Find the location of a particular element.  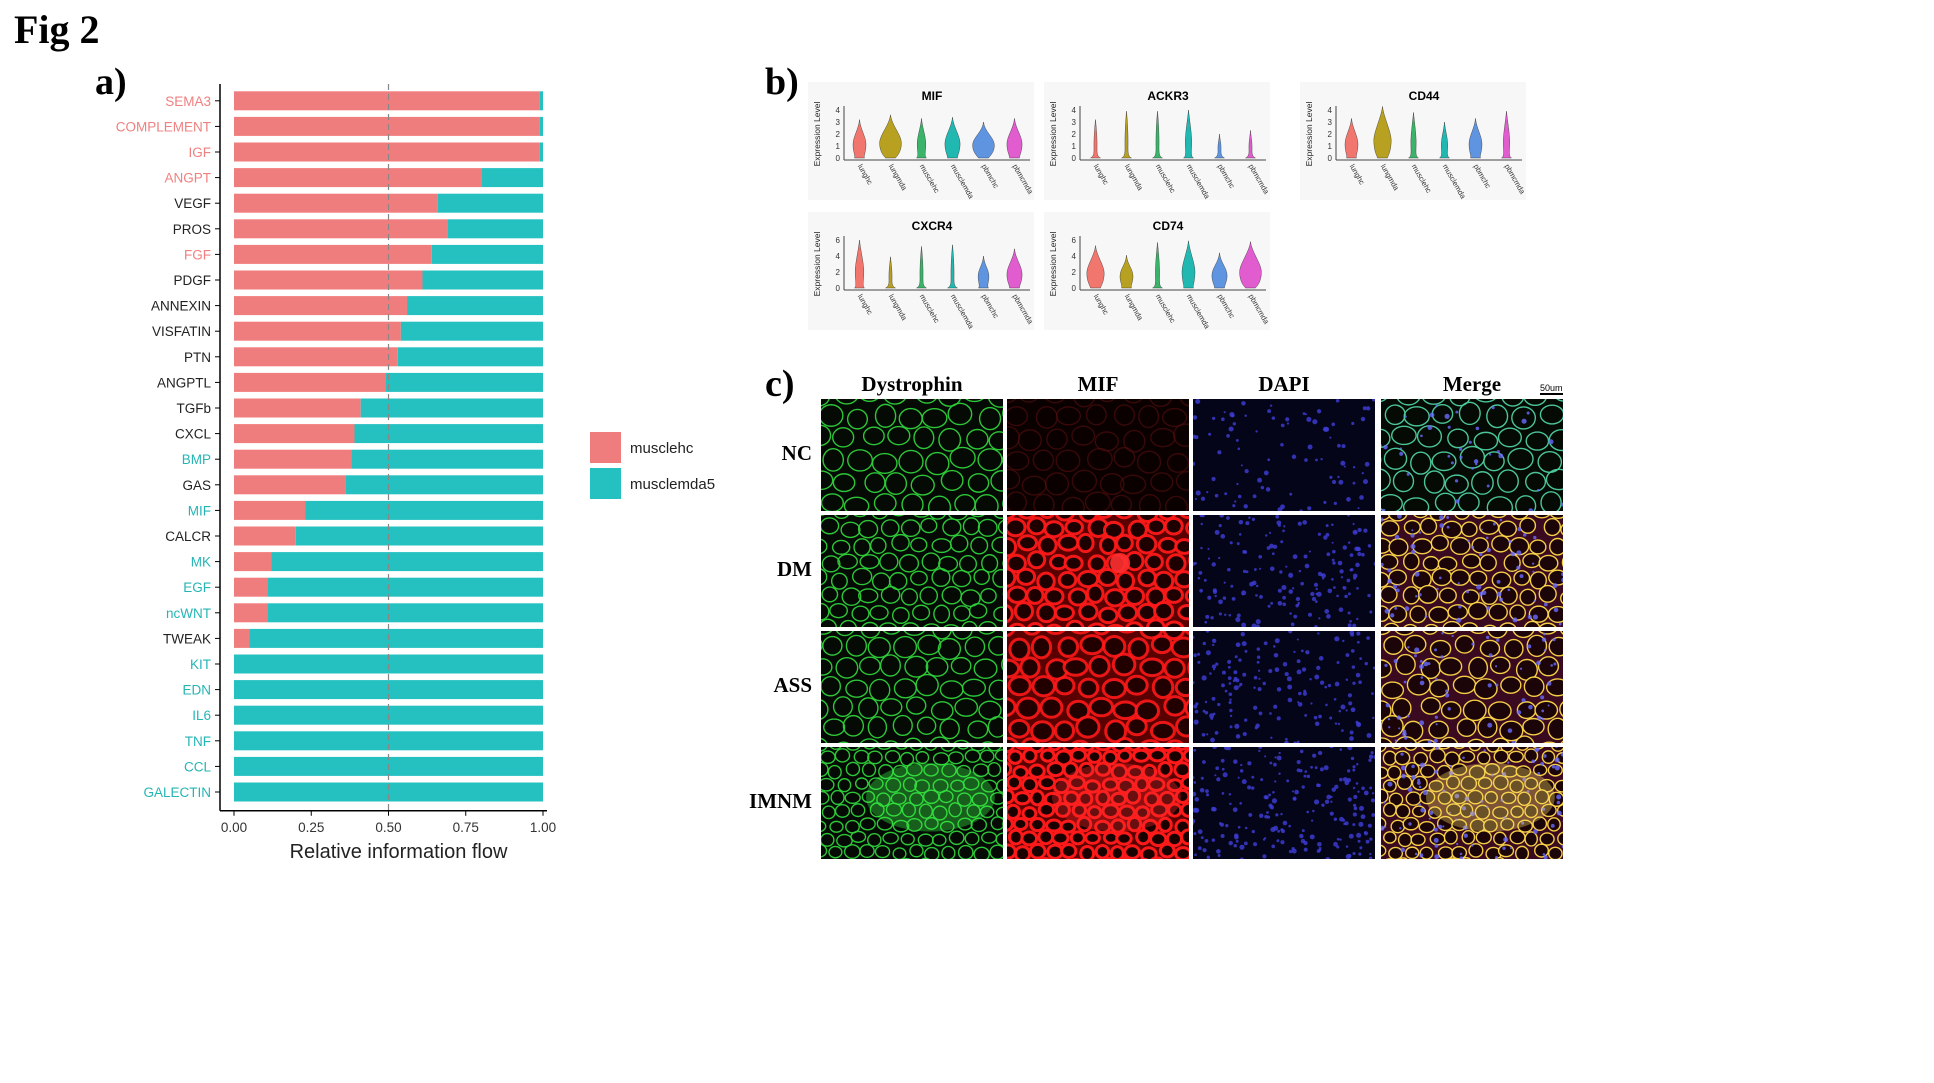

y-tick-label: MIF is located at coordinates (199, 510).